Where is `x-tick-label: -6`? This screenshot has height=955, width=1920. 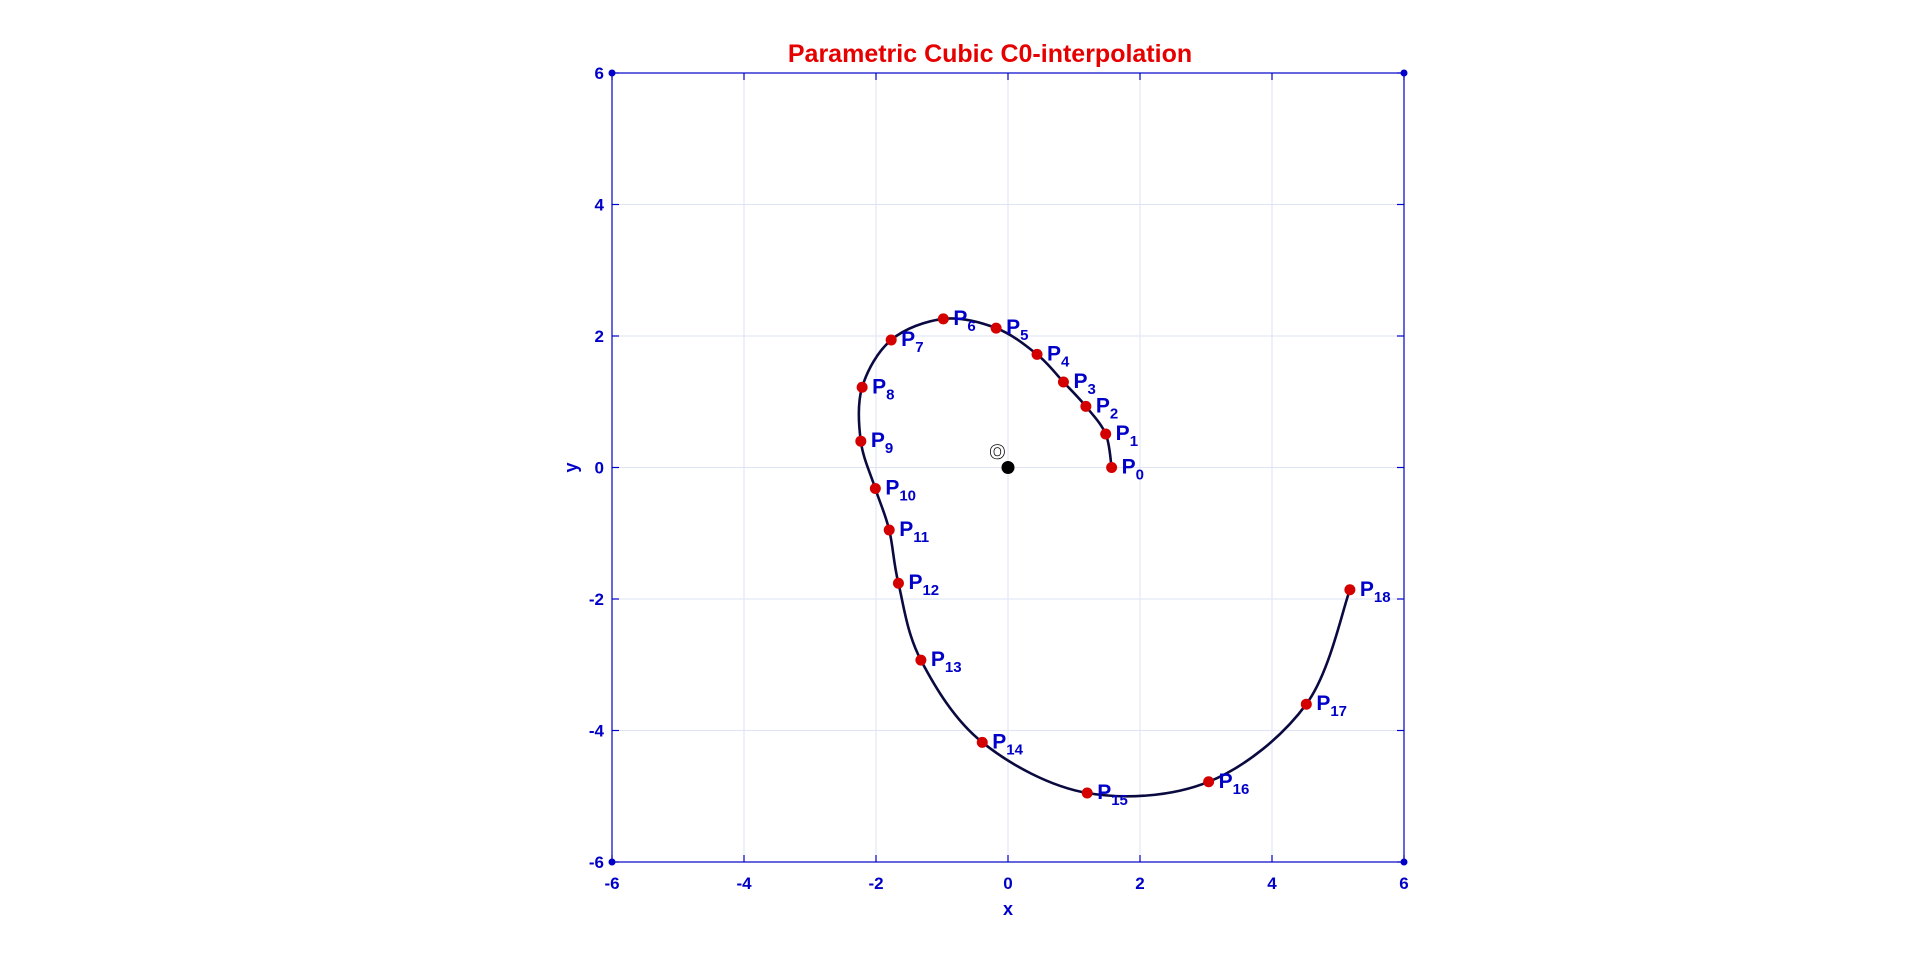 x-tick-label: -6 is located at coordinates (611, 883).